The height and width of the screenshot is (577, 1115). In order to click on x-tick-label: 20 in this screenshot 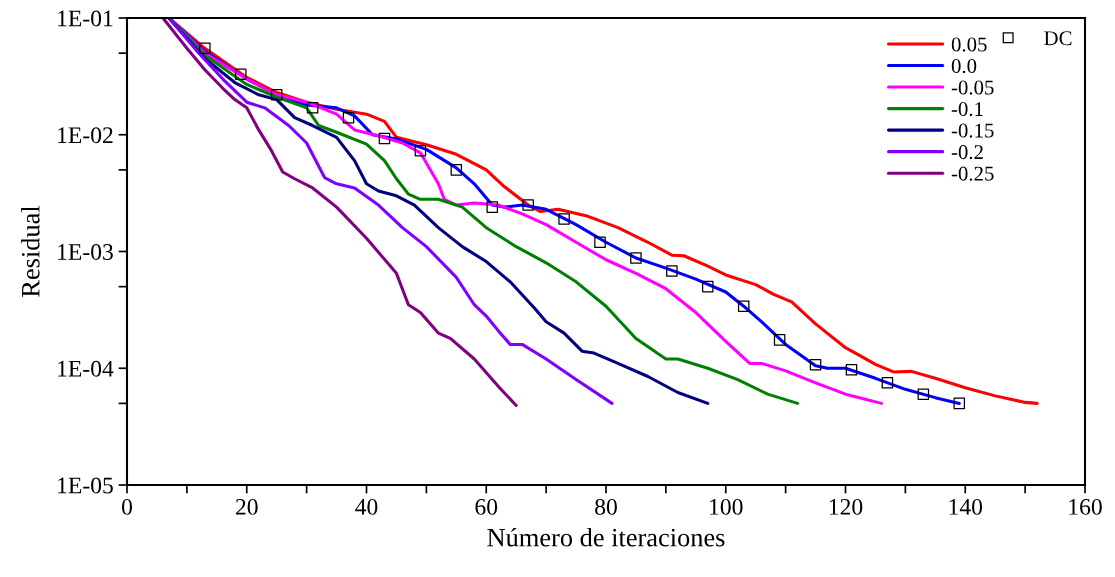, I will do `click(246, 506)`.